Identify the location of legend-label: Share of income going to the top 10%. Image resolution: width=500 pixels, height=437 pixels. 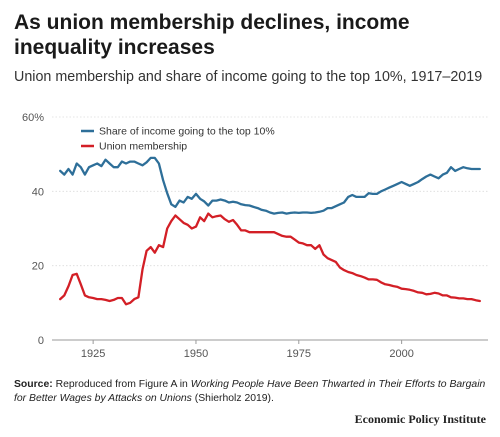
(187, 132).